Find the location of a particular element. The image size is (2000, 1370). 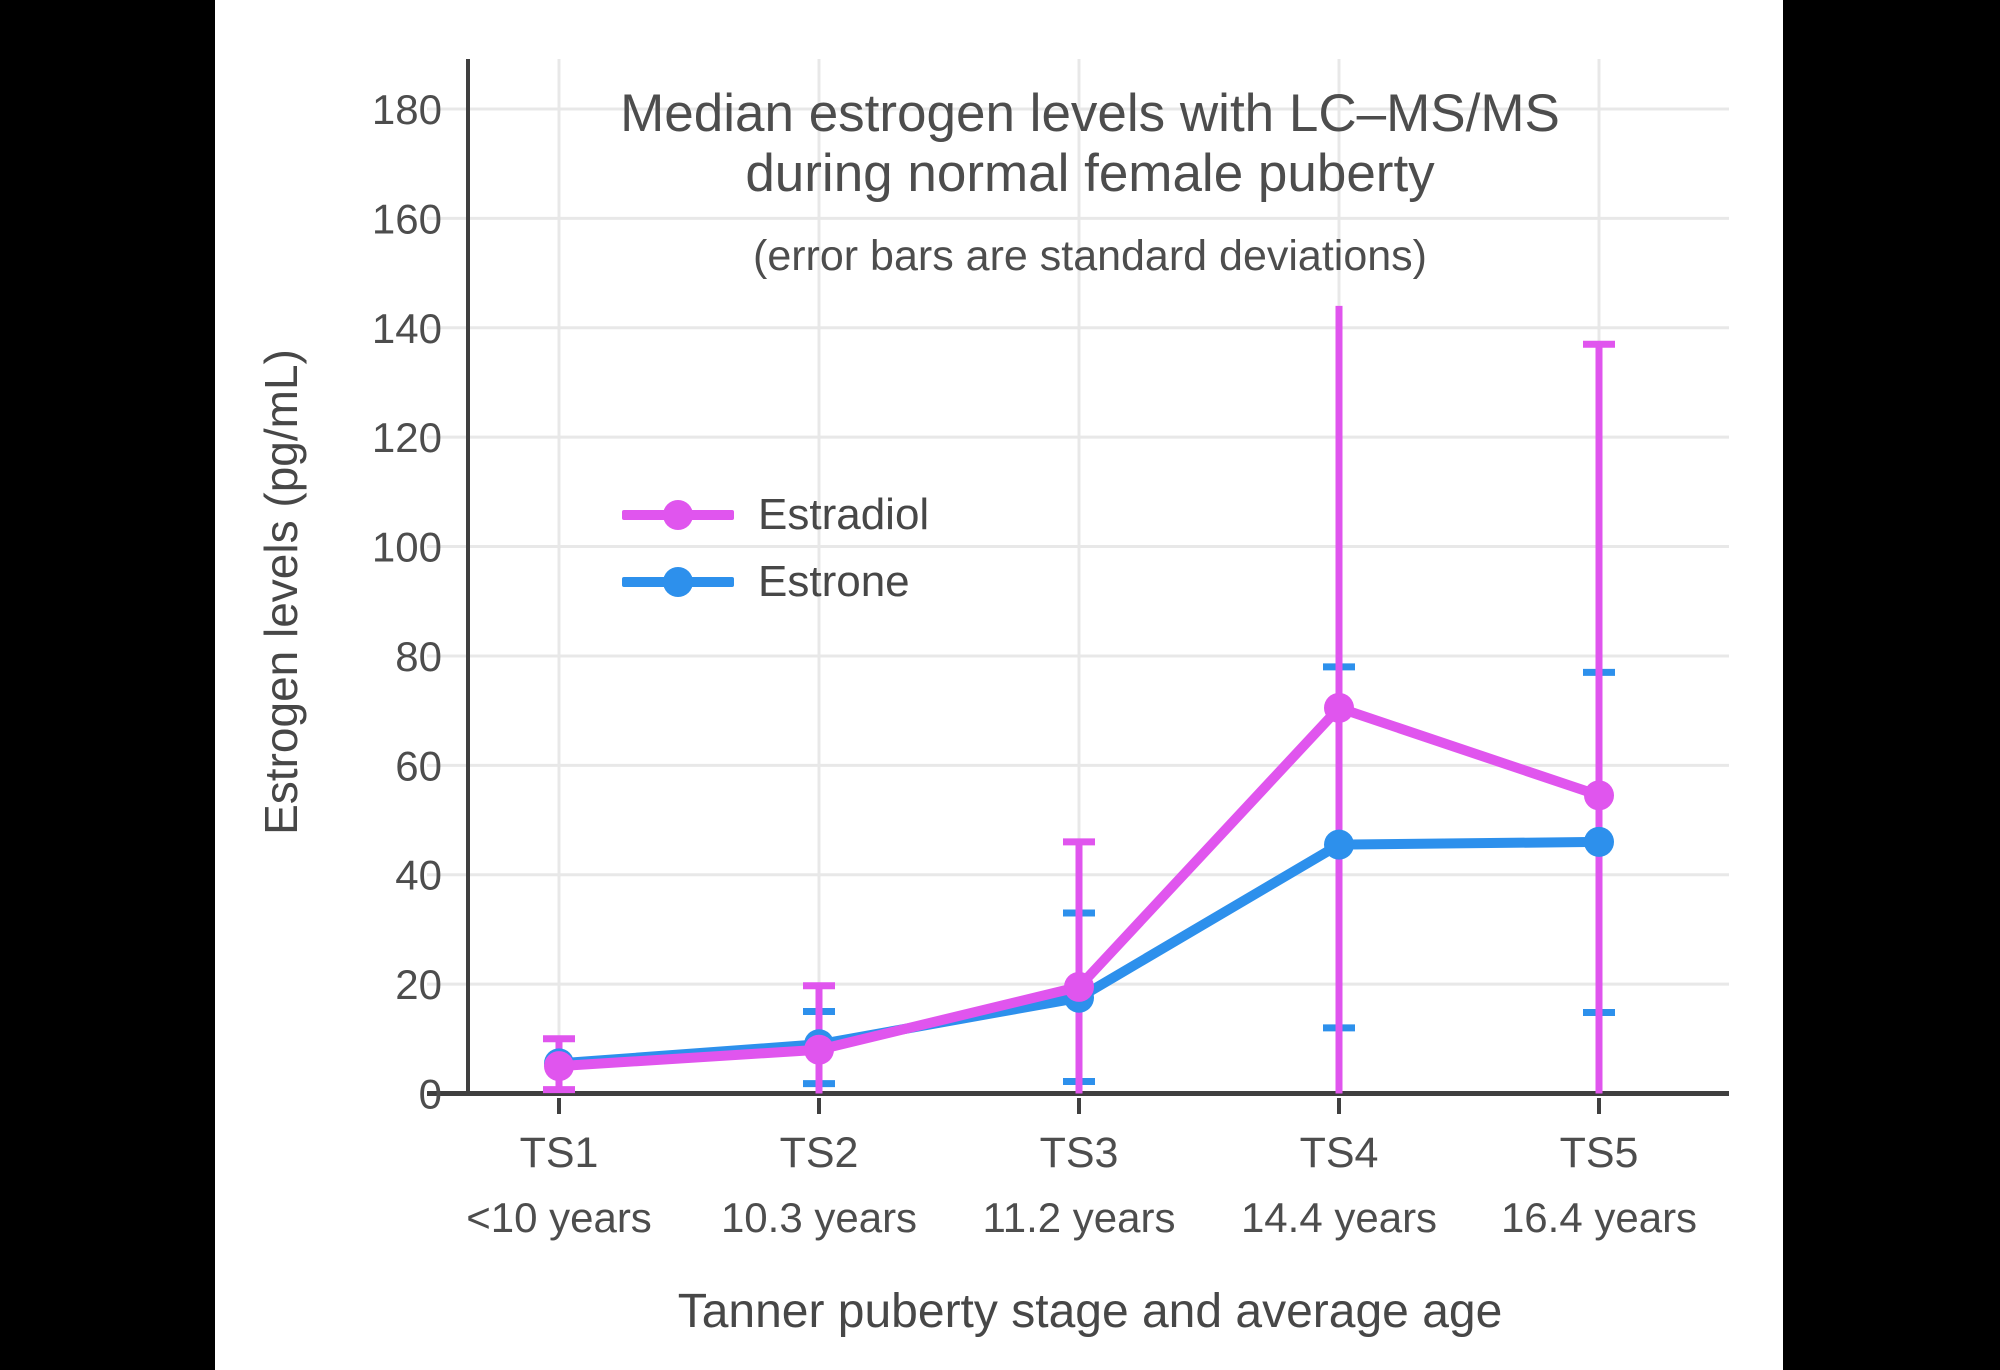

legend-label-estradiol: Estradiol is located at coordinates (844, 514).